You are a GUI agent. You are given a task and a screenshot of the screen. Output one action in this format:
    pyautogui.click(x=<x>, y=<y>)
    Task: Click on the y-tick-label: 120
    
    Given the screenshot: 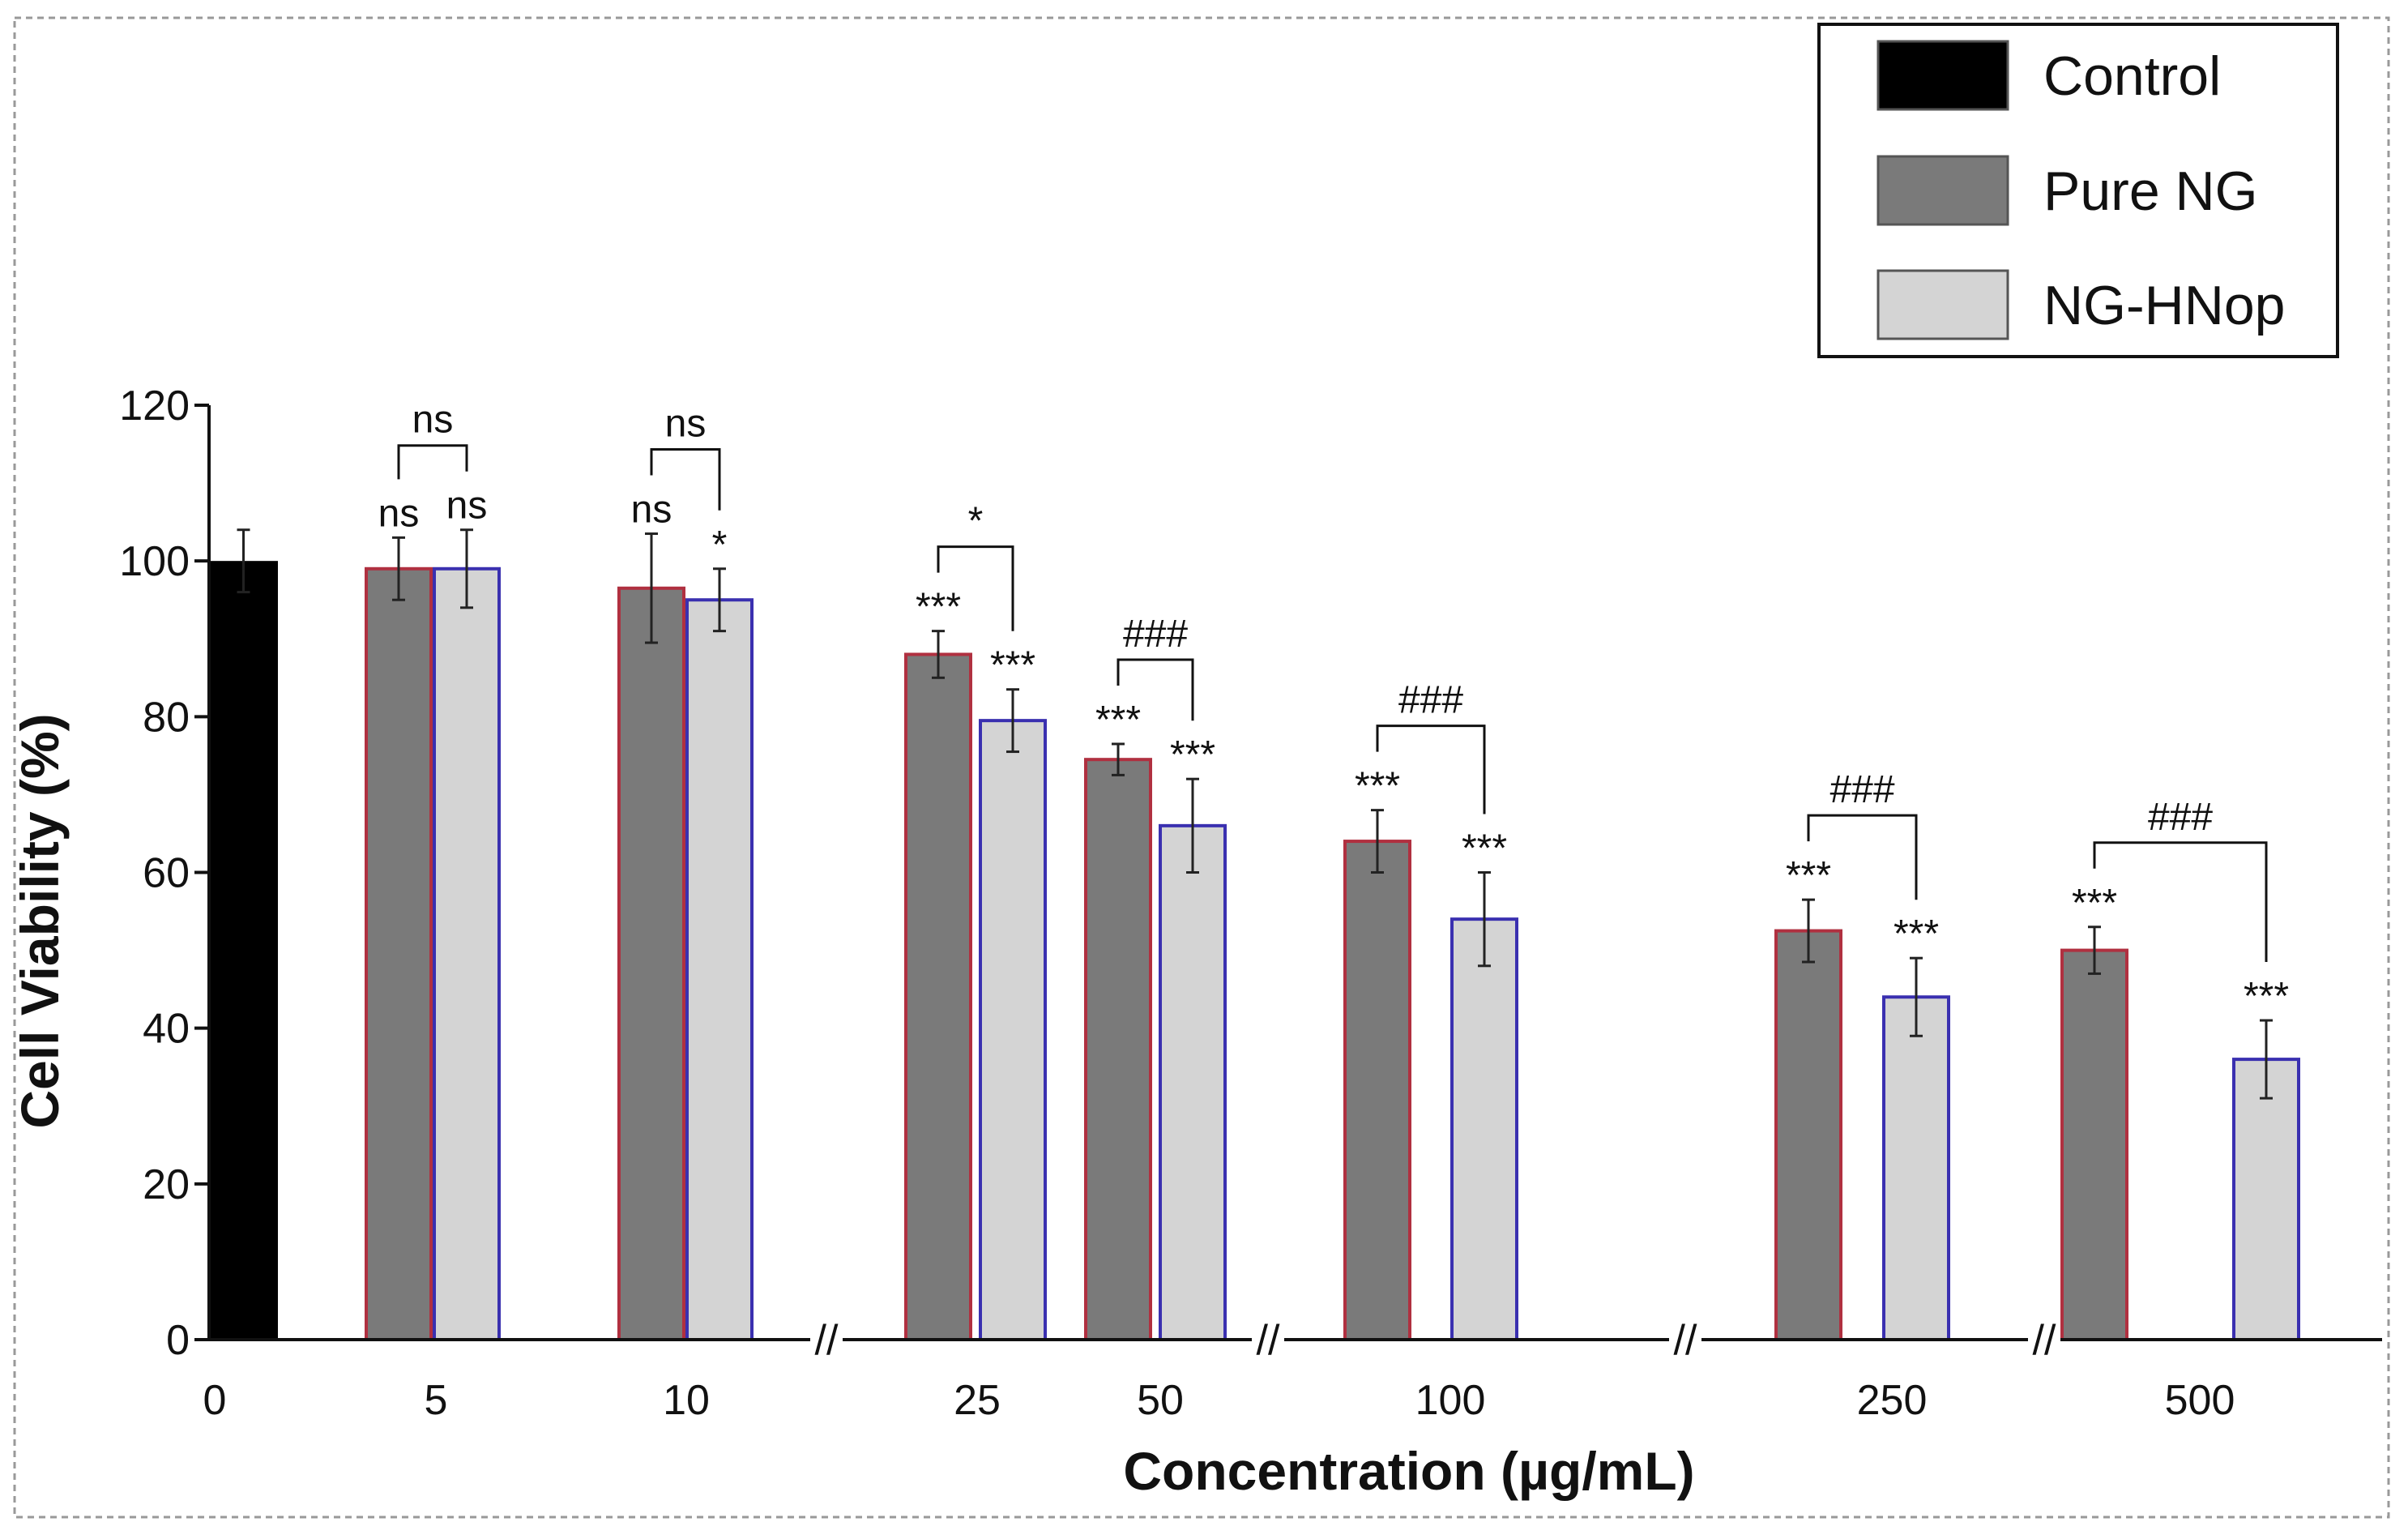 What is the action you would take?
    pyautogui.click(x=155, y=406)
    